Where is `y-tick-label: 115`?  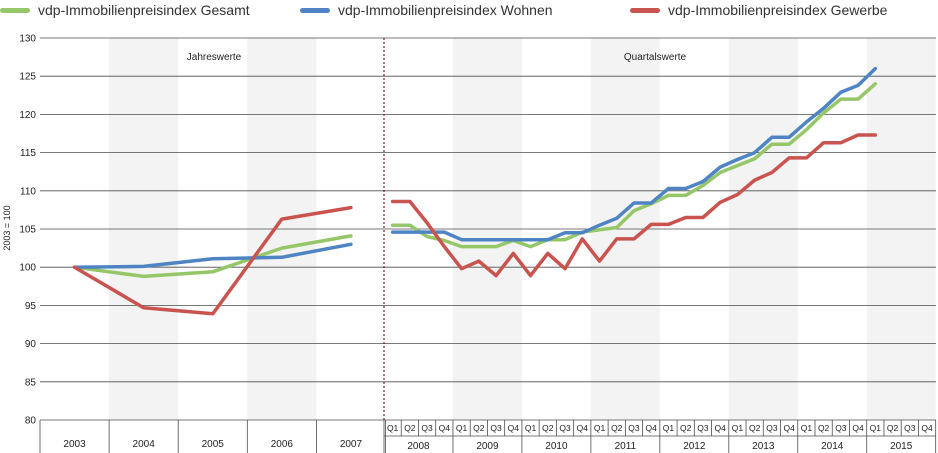
y-tick-label: 115 is located at coordinates (28, 153).